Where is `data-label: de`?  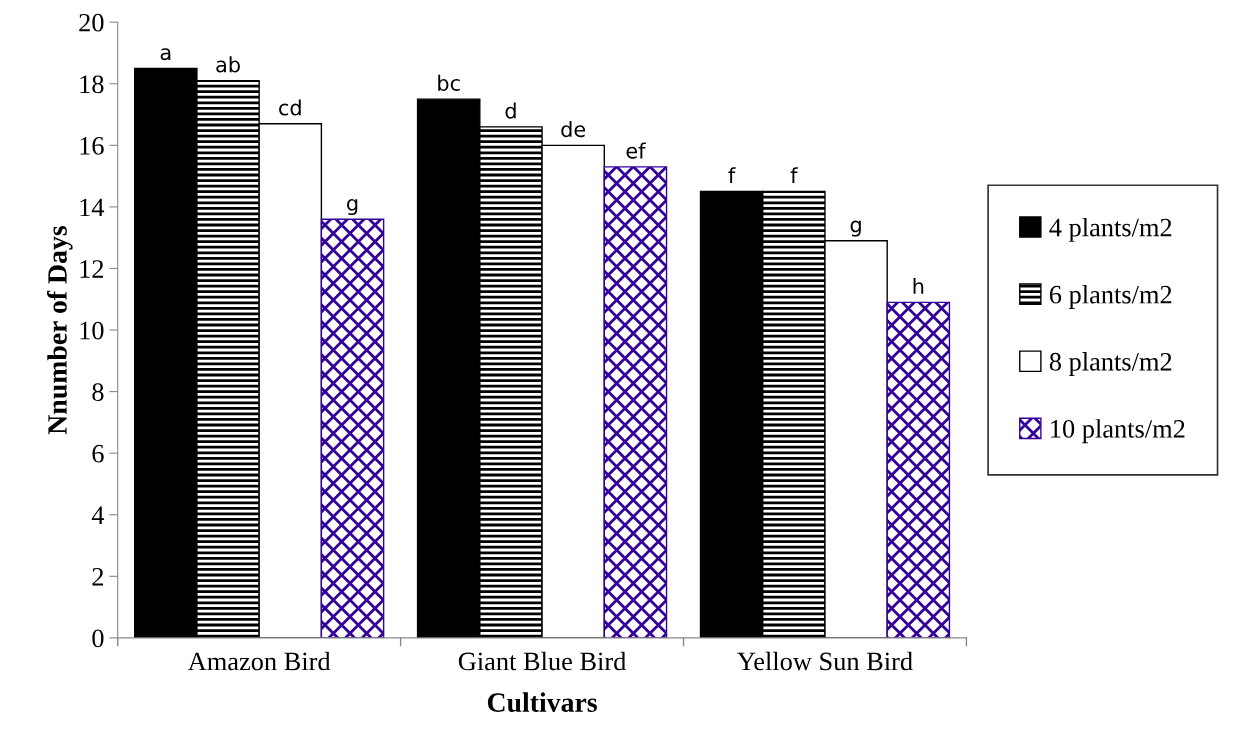
data-label: de is located at coordinates (573, 129).